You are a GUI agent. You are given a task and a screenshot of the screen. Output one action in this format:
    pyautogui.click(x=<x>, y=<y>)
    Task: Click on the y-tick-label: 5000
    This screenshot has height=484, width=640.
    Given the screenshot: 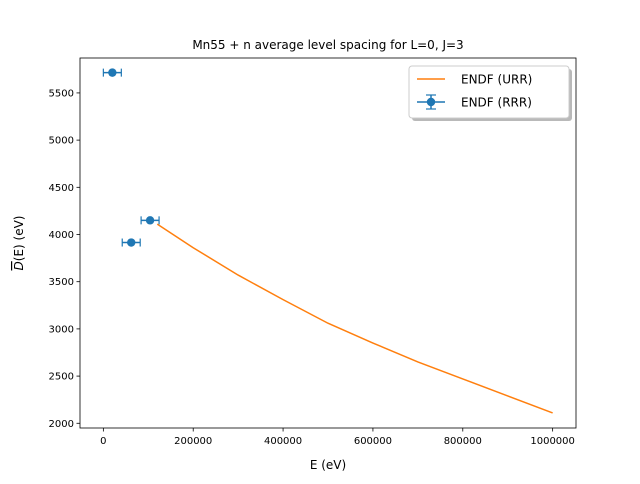 What is the action you would take?
    pyautogui.click(x=61, y=141)
    